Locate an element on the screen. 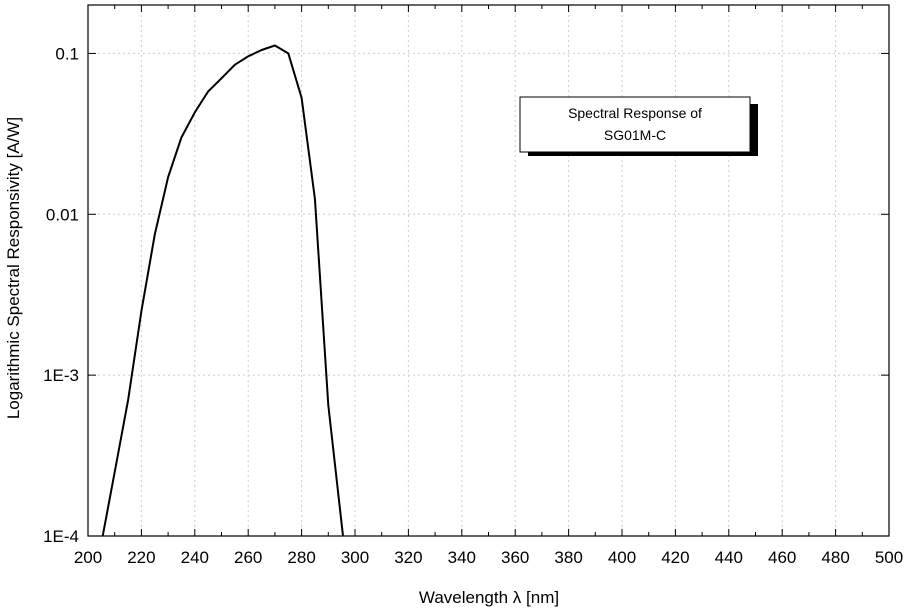  x-tick-label: 240 is located at coordinates (195, 557).